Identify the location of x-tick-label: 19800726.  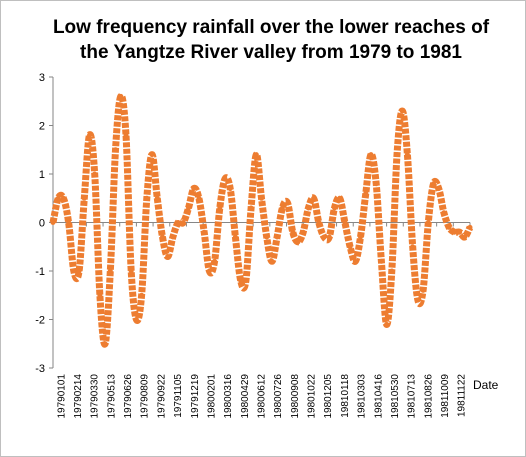
(278, 396).